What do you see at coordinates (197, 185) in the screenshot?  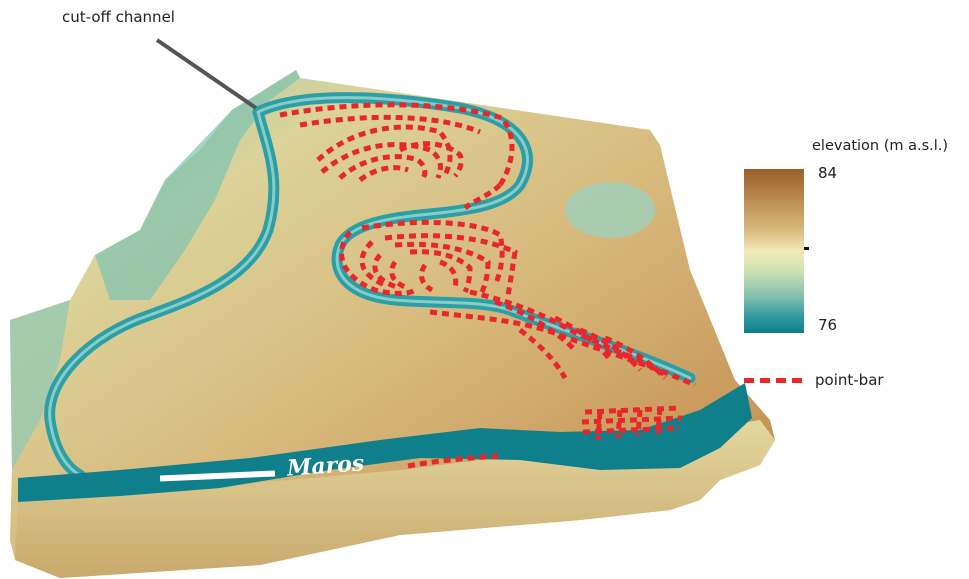 I see `lowland-northwest` at bounding box center [197, 185].